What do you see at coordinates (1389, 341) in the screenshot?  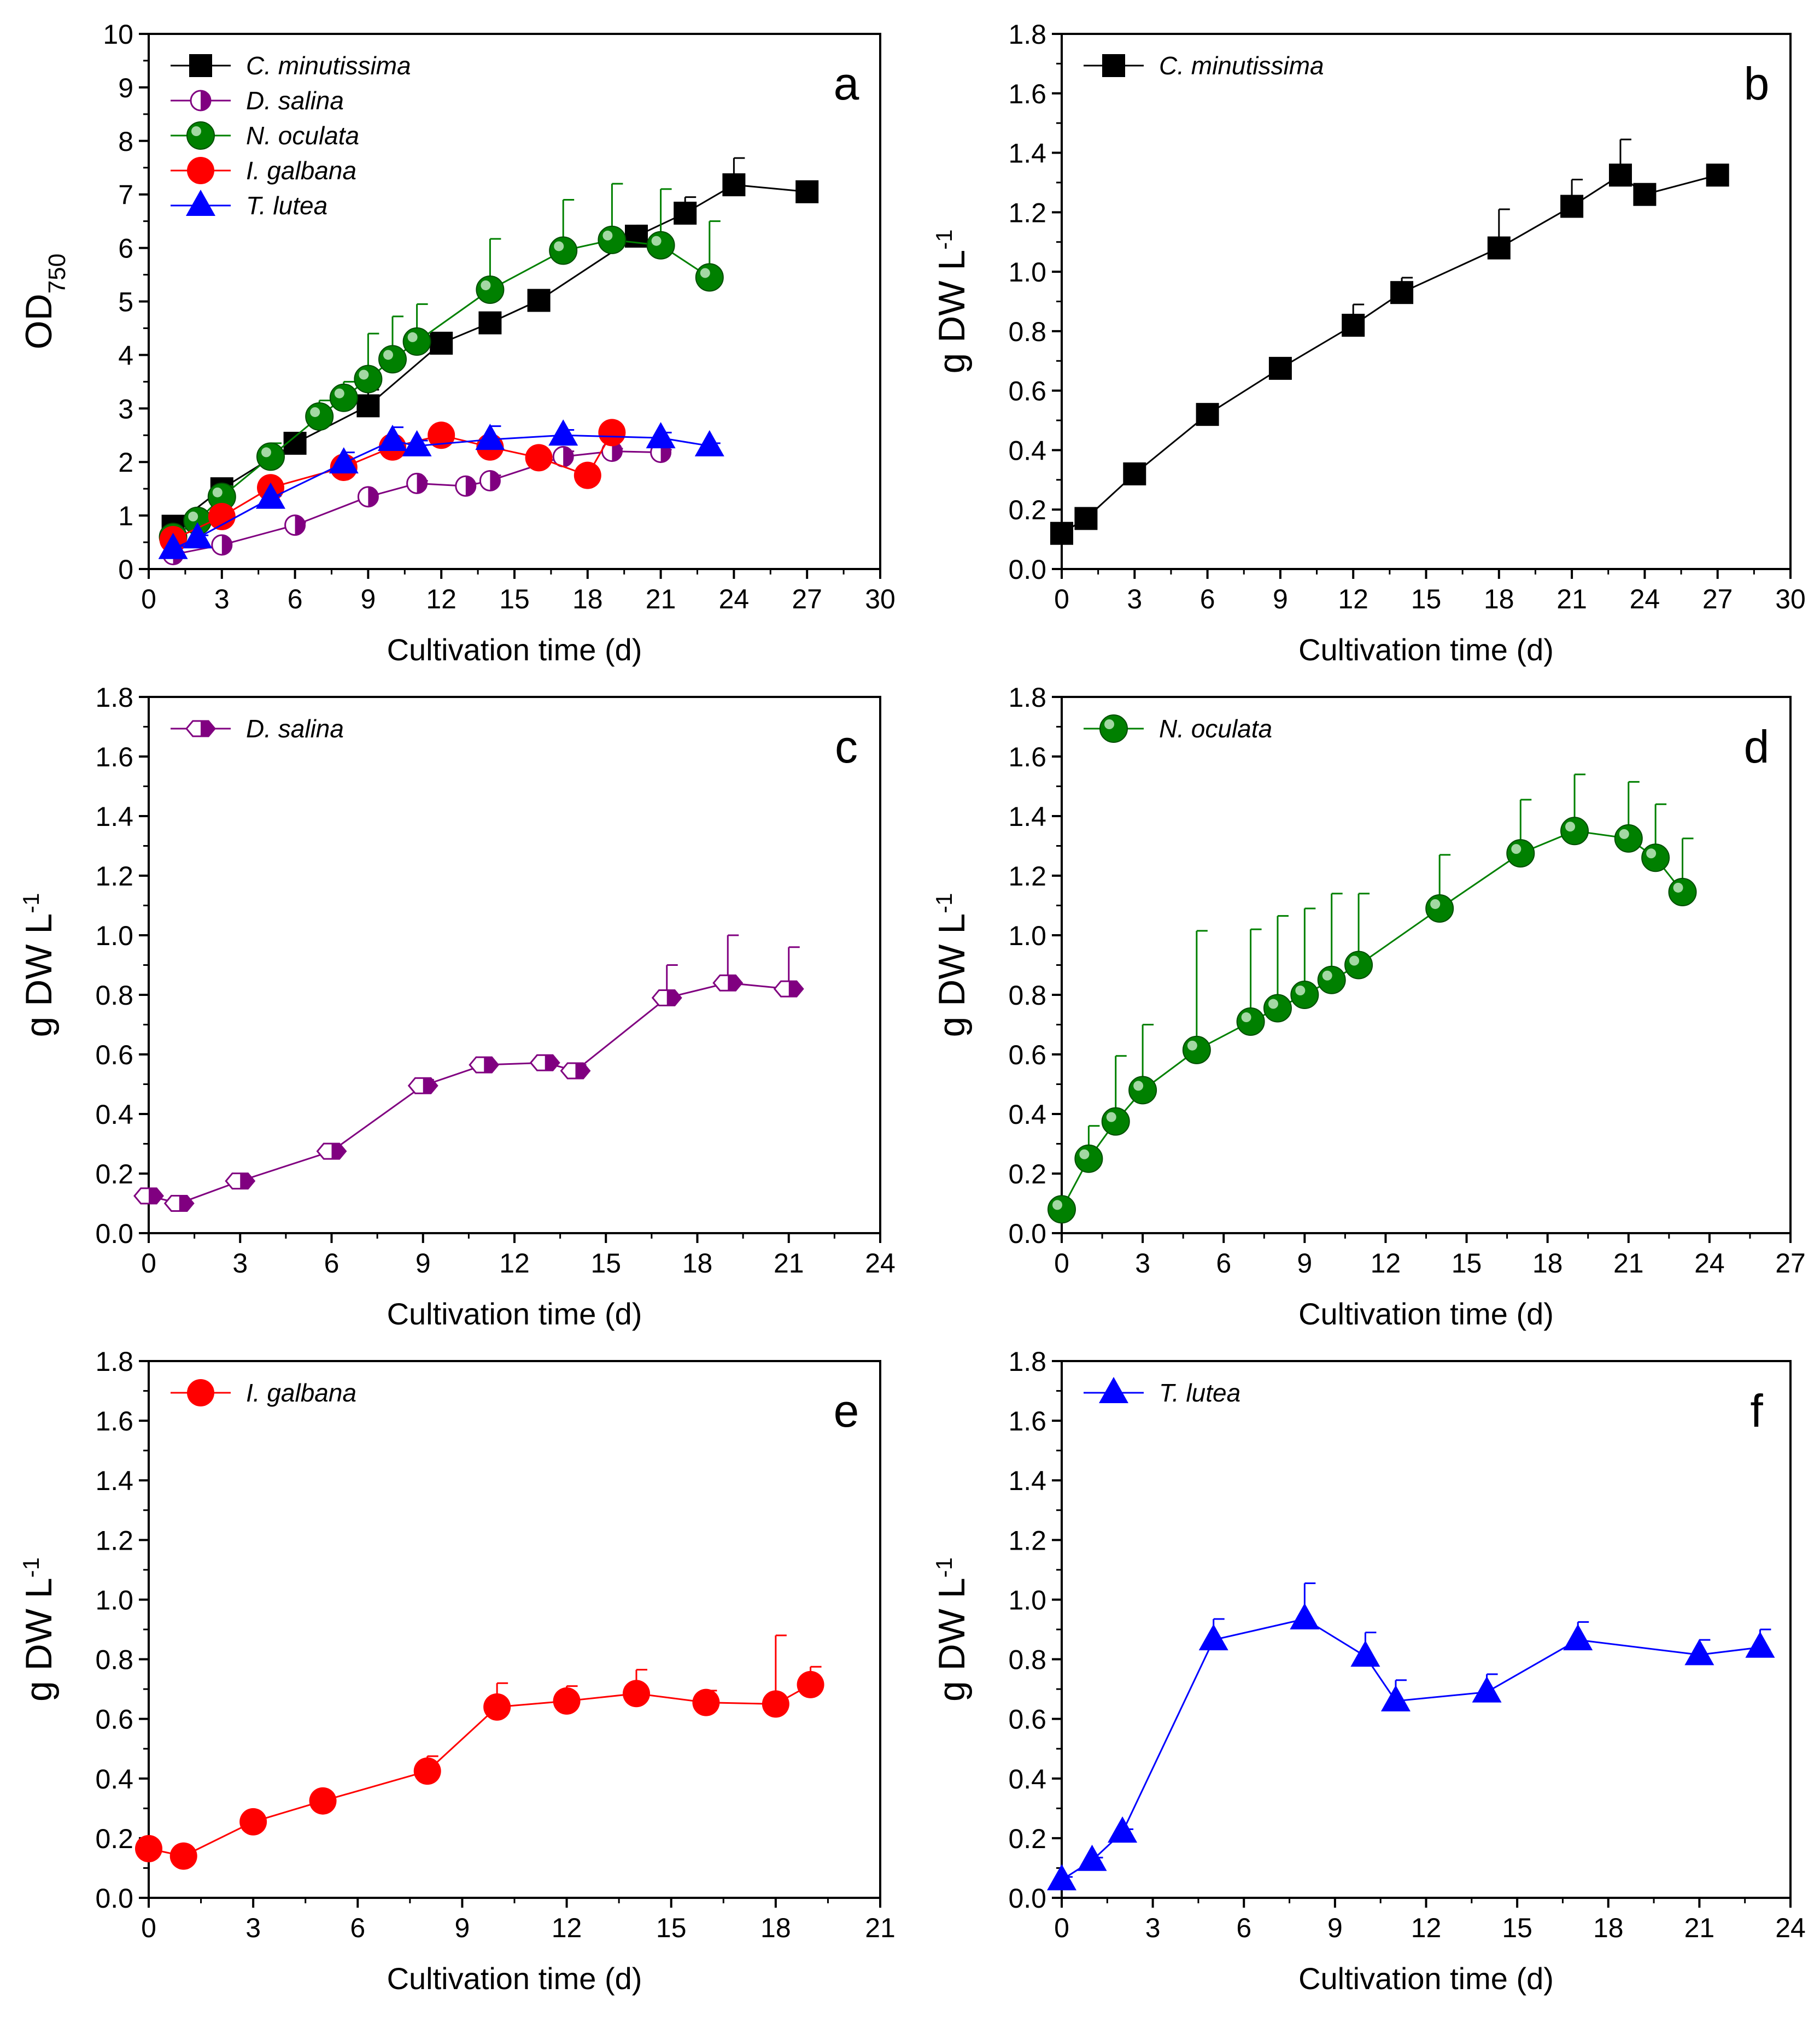 I see `series-c--minutissima` at bounding box center [1389, 341].